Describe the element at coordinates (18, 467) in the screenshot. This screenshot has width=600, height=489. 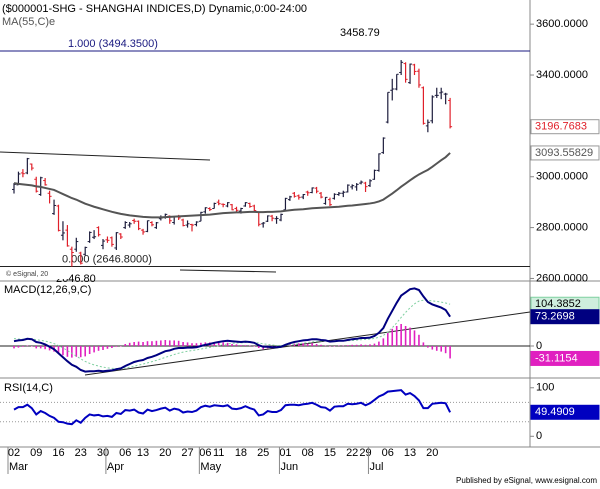
I see `month-label: Mar` at that location.